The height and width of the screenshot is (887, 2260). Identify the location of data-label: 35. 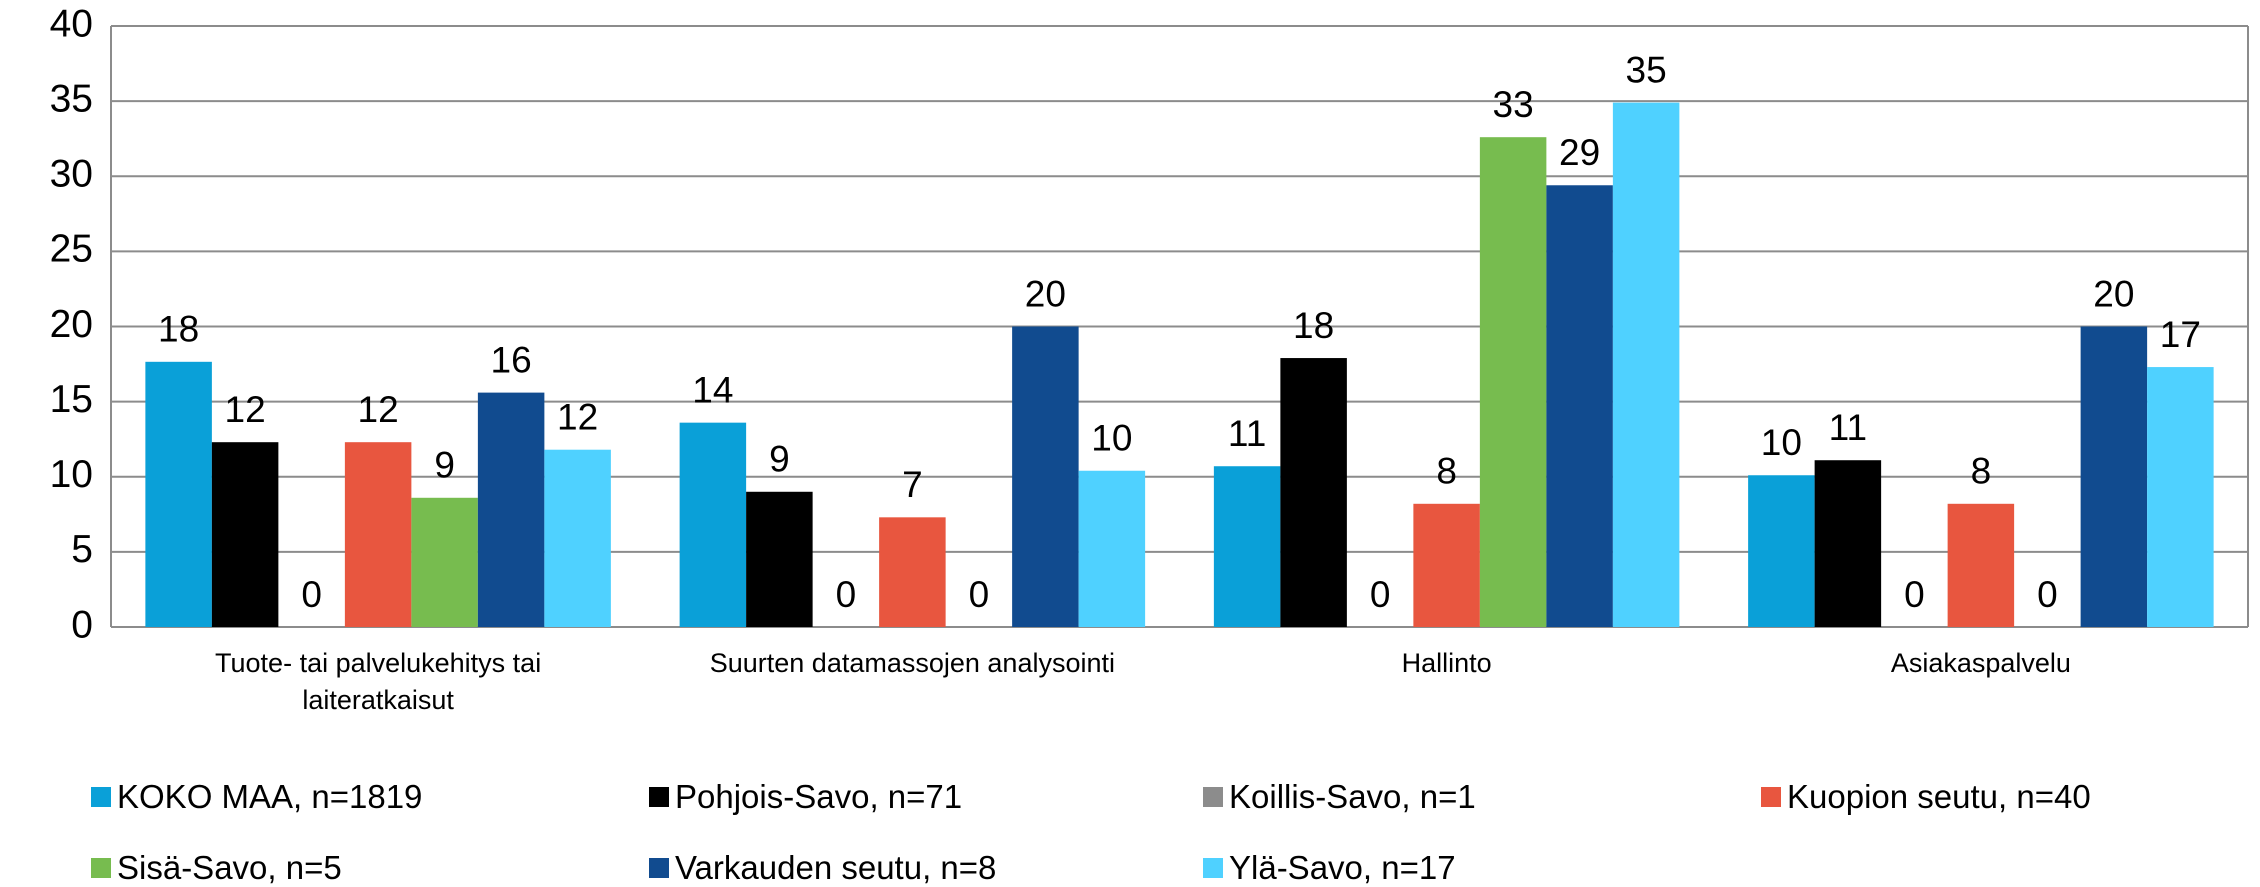
(1646, 69).